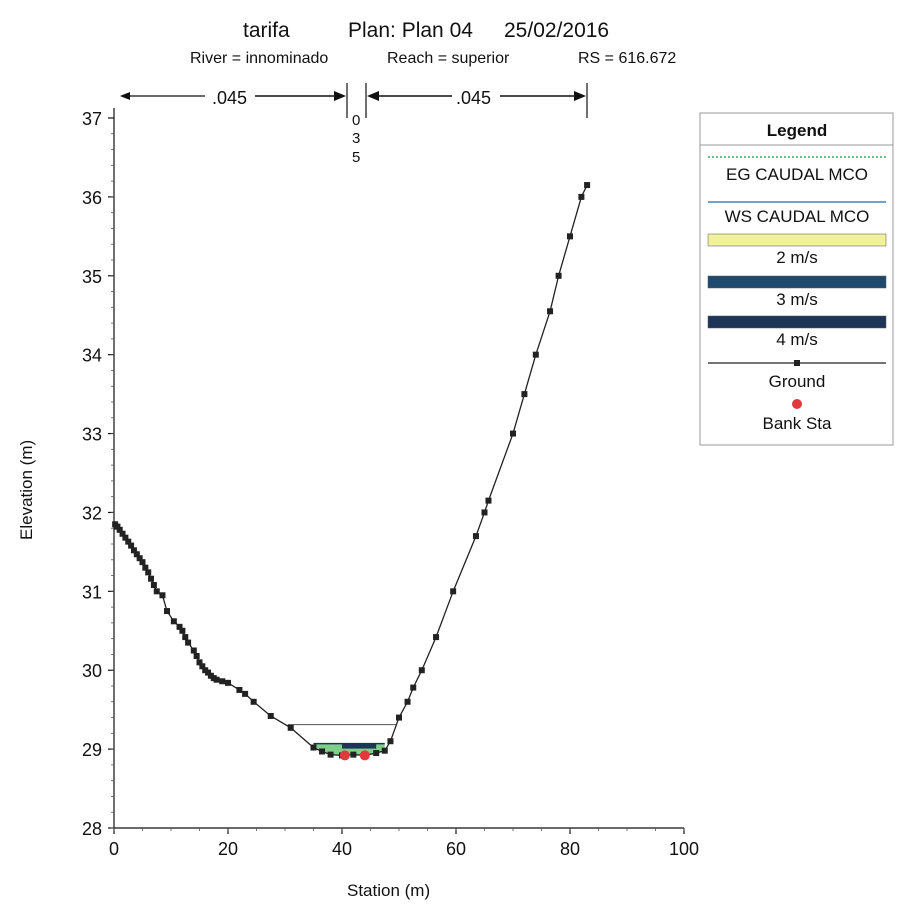 This screenshot has height=904, width=899. I want to click on mannings-channel-char-2: 3, so click(356, 138).